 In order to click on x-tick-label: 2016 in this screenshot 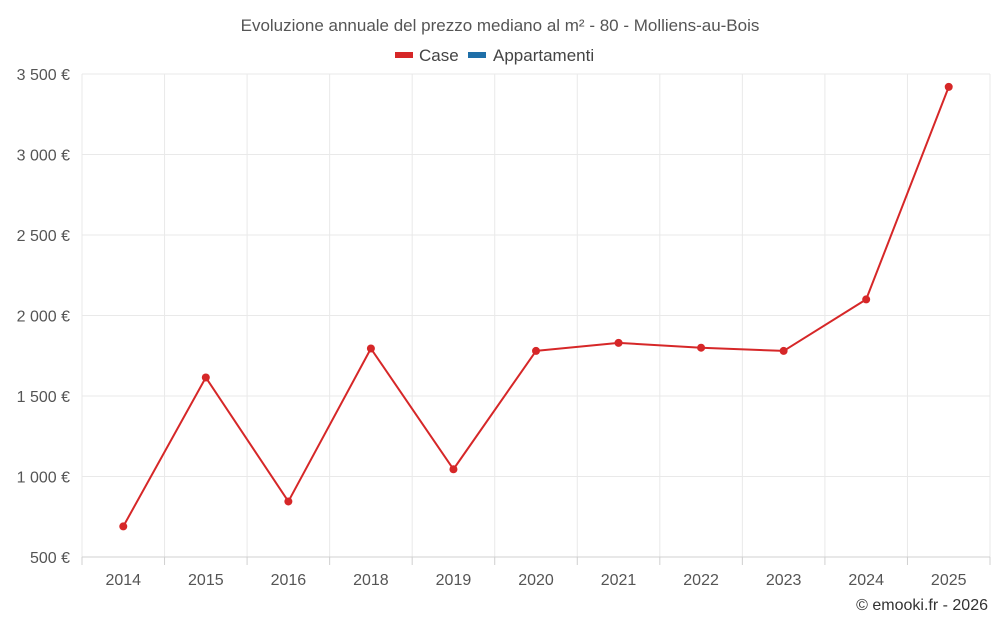, I will do `click(289, 580)`.